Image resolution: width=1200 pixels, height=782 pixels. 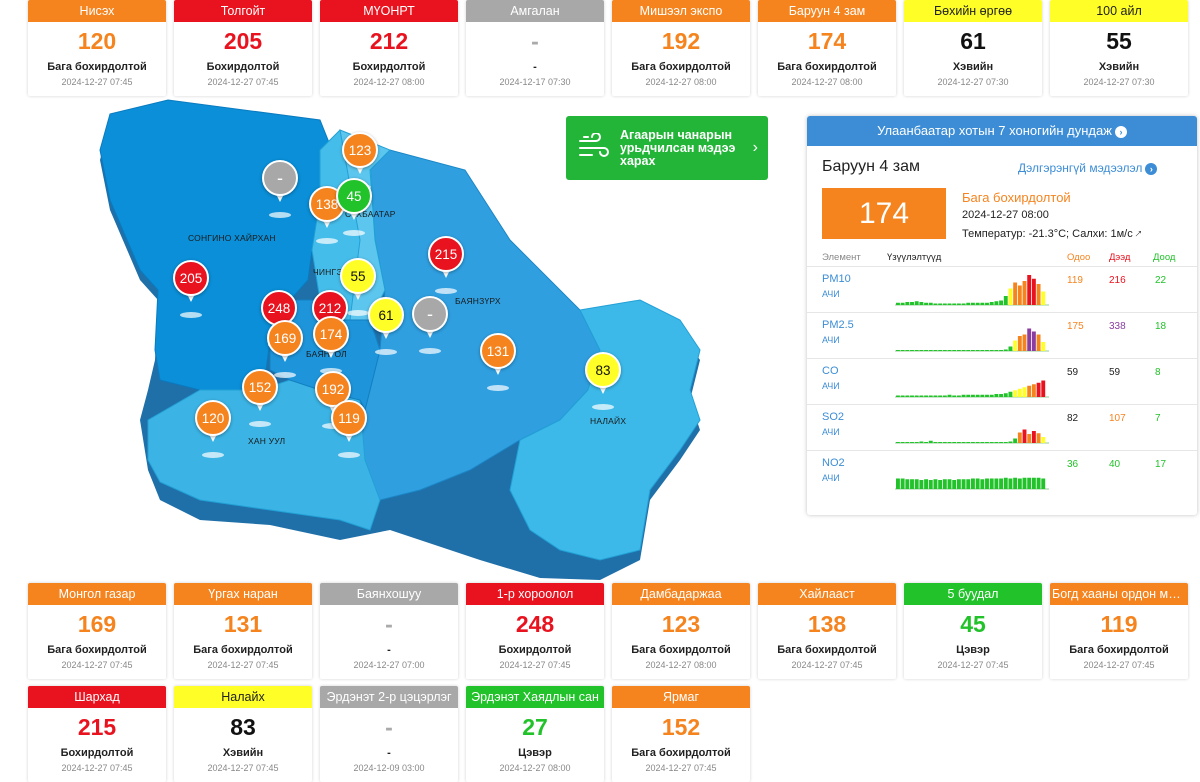 I want to click on station-card: Шархад 215 Бохирдолтой 2024-12-27 07:45, so click(x=97, y=734).